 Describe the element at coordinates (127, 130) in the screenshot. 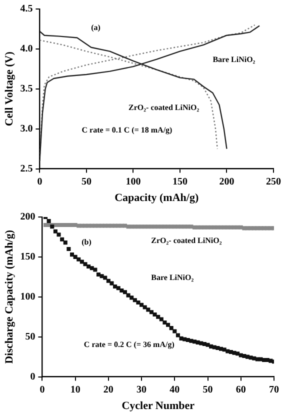

I see `annotation: C rate = 0.1 C (= 18 mA/g)` at that location.